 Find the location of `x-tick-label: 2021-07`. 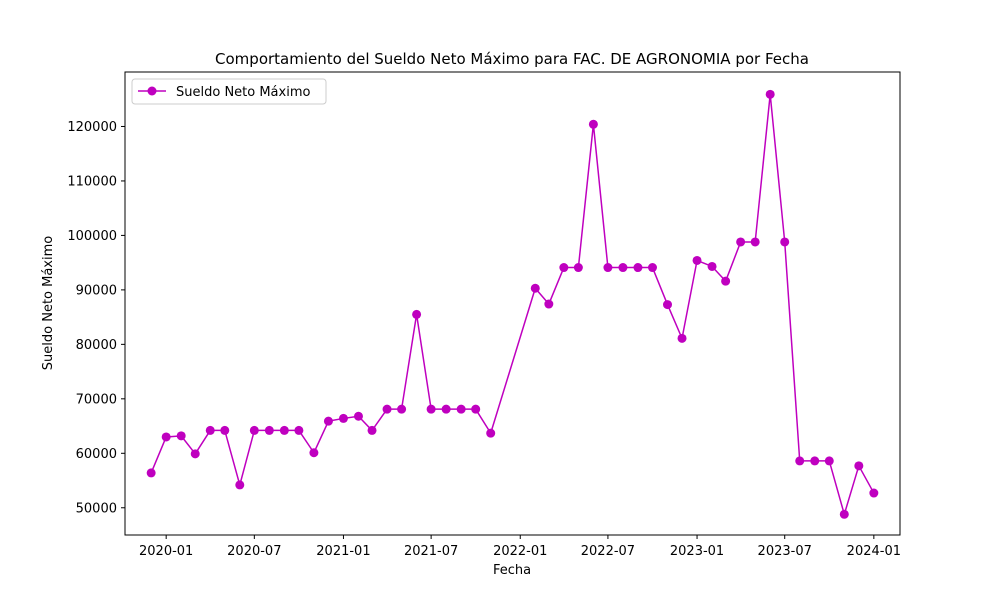

x-tick-label: 2021-07 is located at coordinates (431, 551).